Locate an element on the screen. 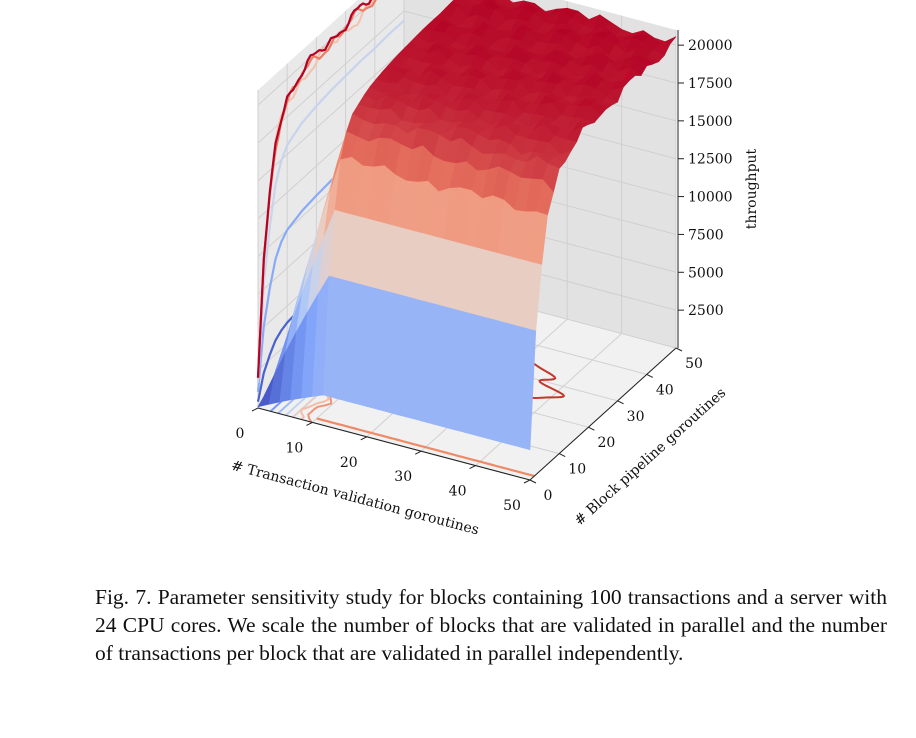  z-tick-label: 17500 is located at coordinates (710, 84).